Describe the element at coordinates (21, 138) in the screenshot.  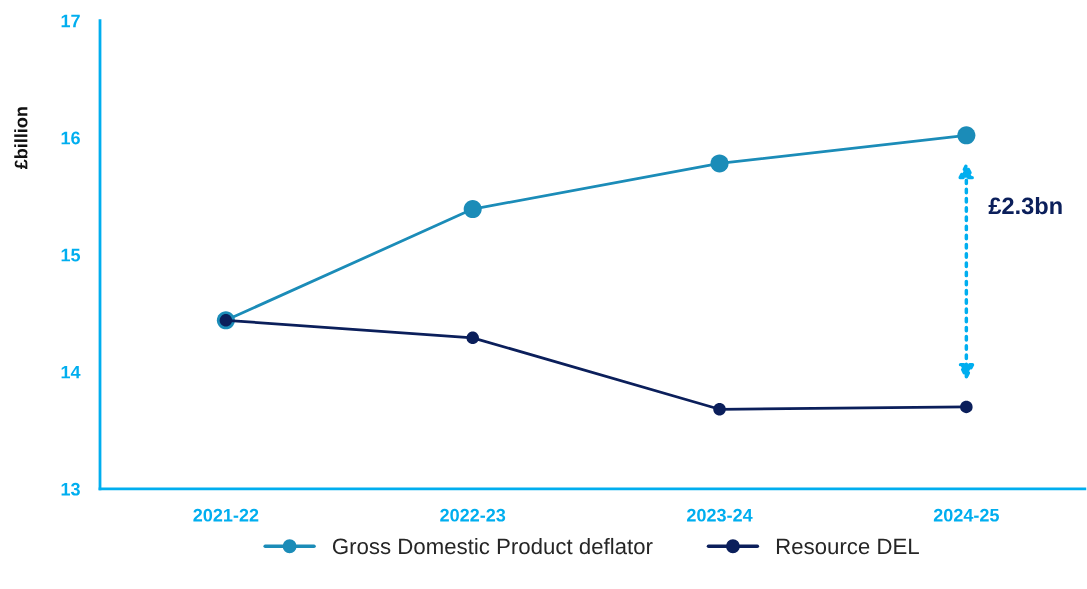
I see `y-axis-title: £billion` at that location.